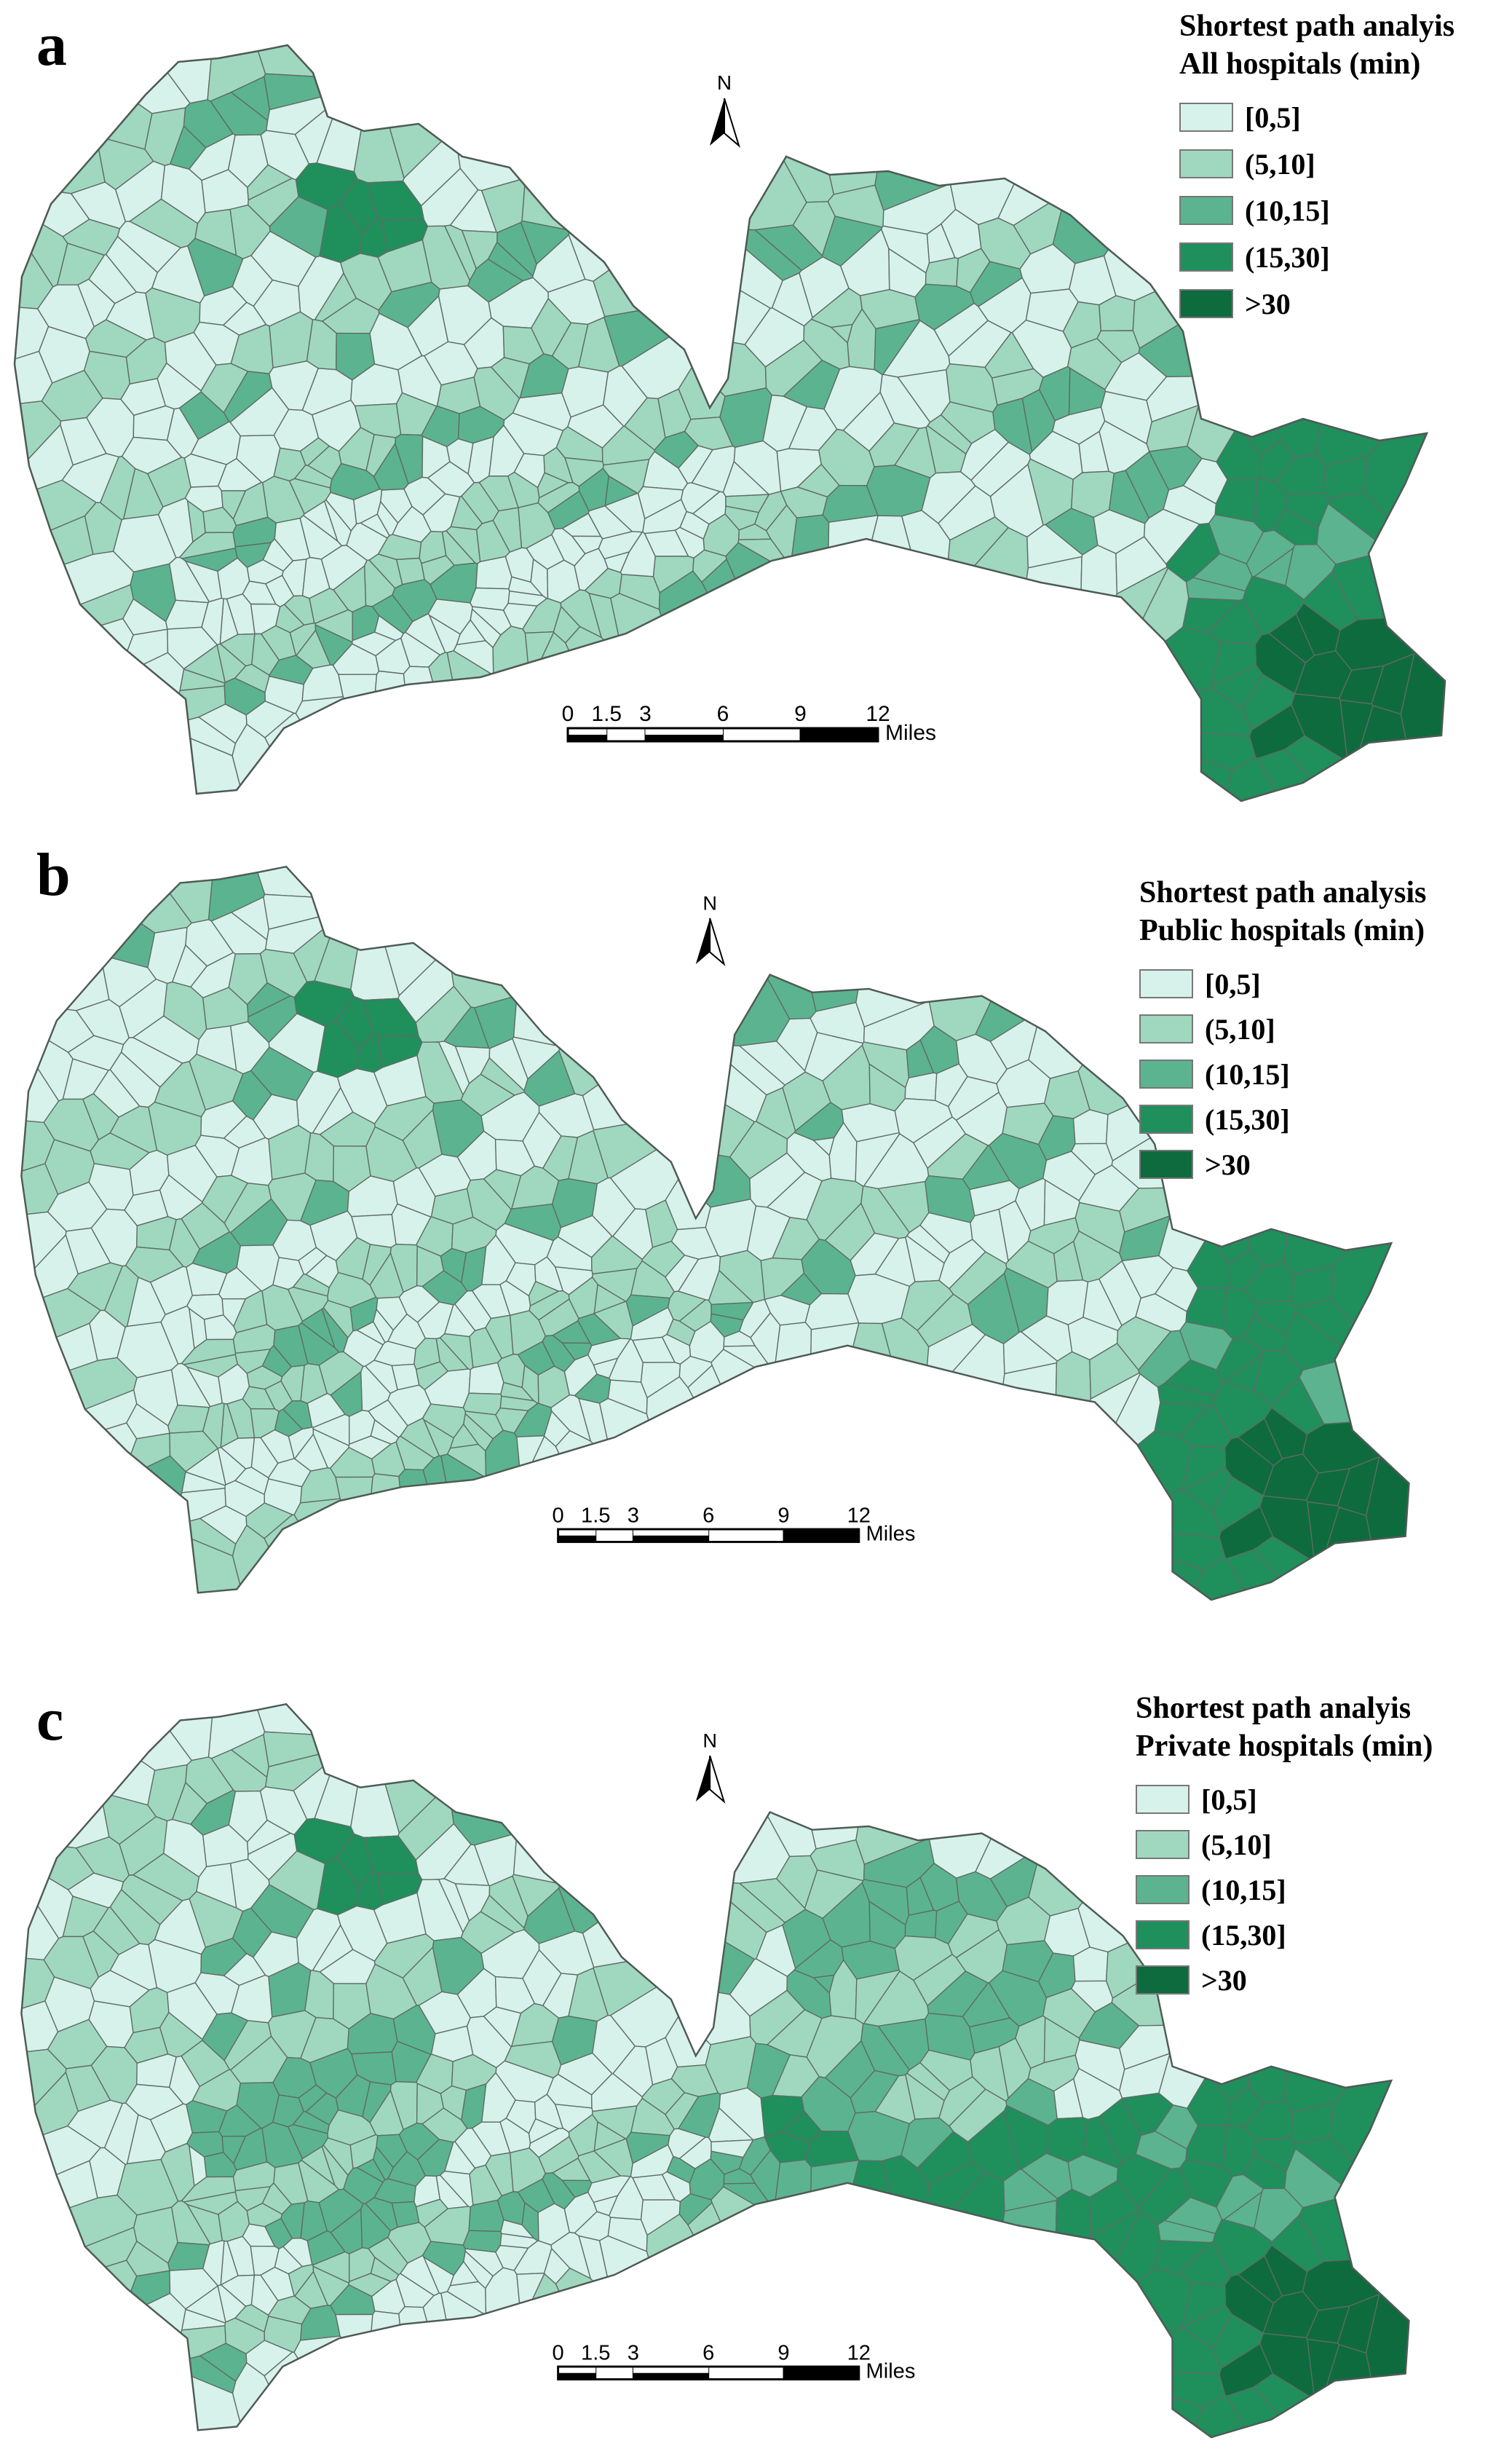 This screenshot has width=1512, height=2454. What do you see at coordinates (53, 875) in the screenshot?
I see `panel-letter: b` at bounding box center [53, 875].